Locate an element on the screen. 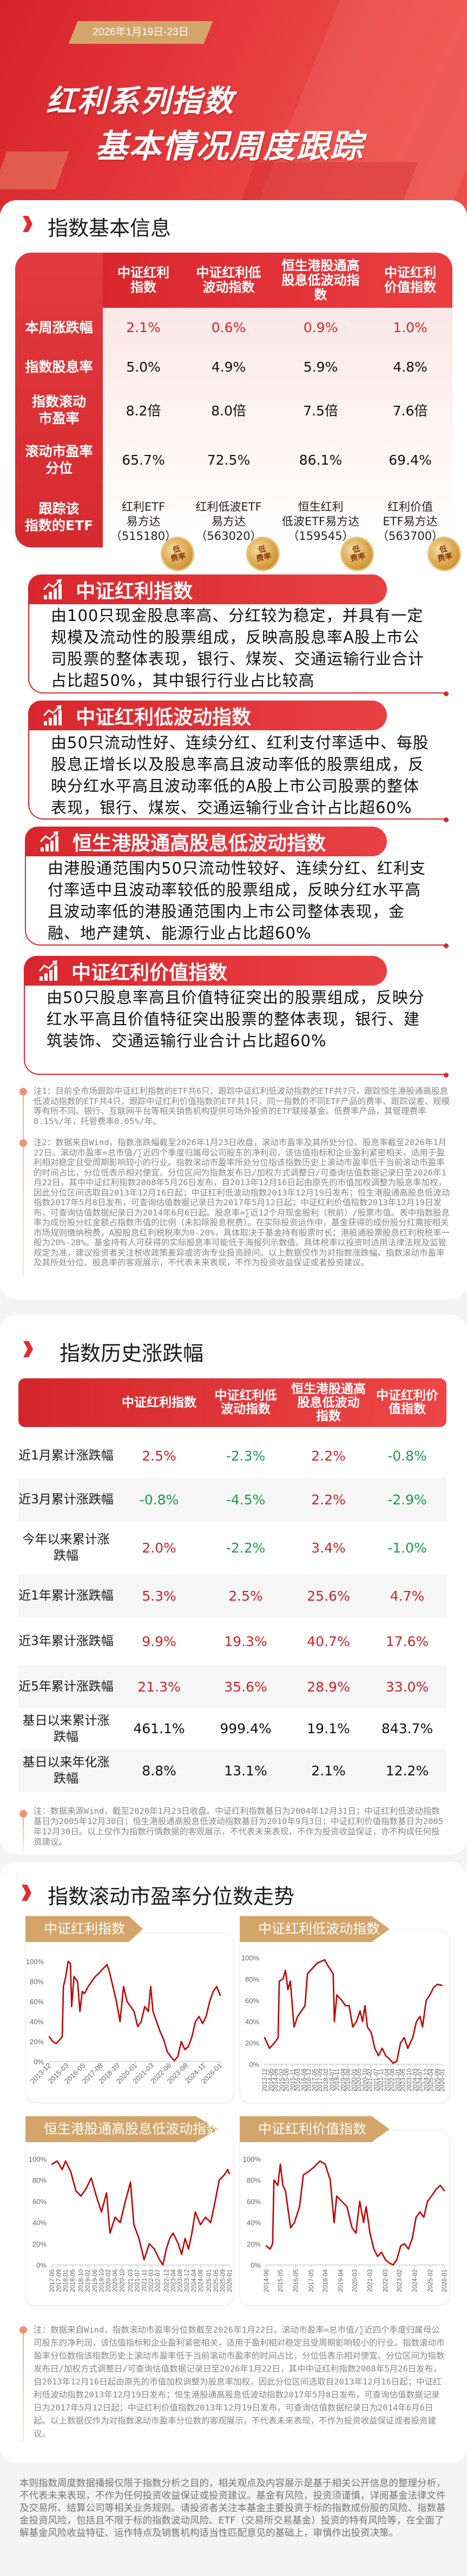 Image resolution: width=467 pixels, height=2576 pixels. percentile-series-line is located at coordinates (353, 2011).